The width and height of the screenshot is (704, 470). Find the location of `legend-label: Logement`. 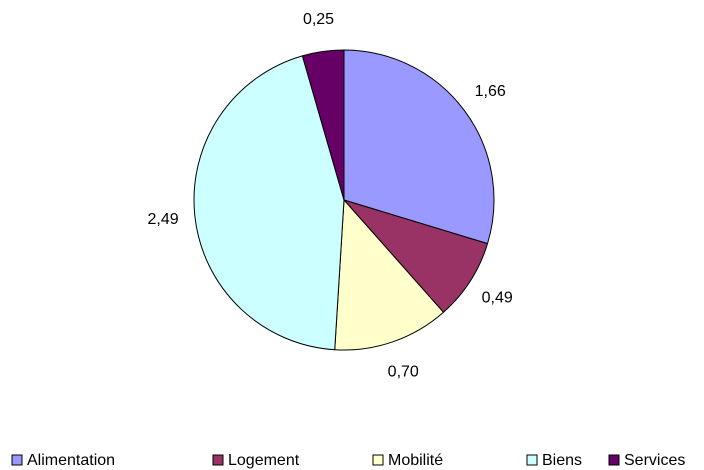

legend-label: Logement is located at coordinates (264, 460).